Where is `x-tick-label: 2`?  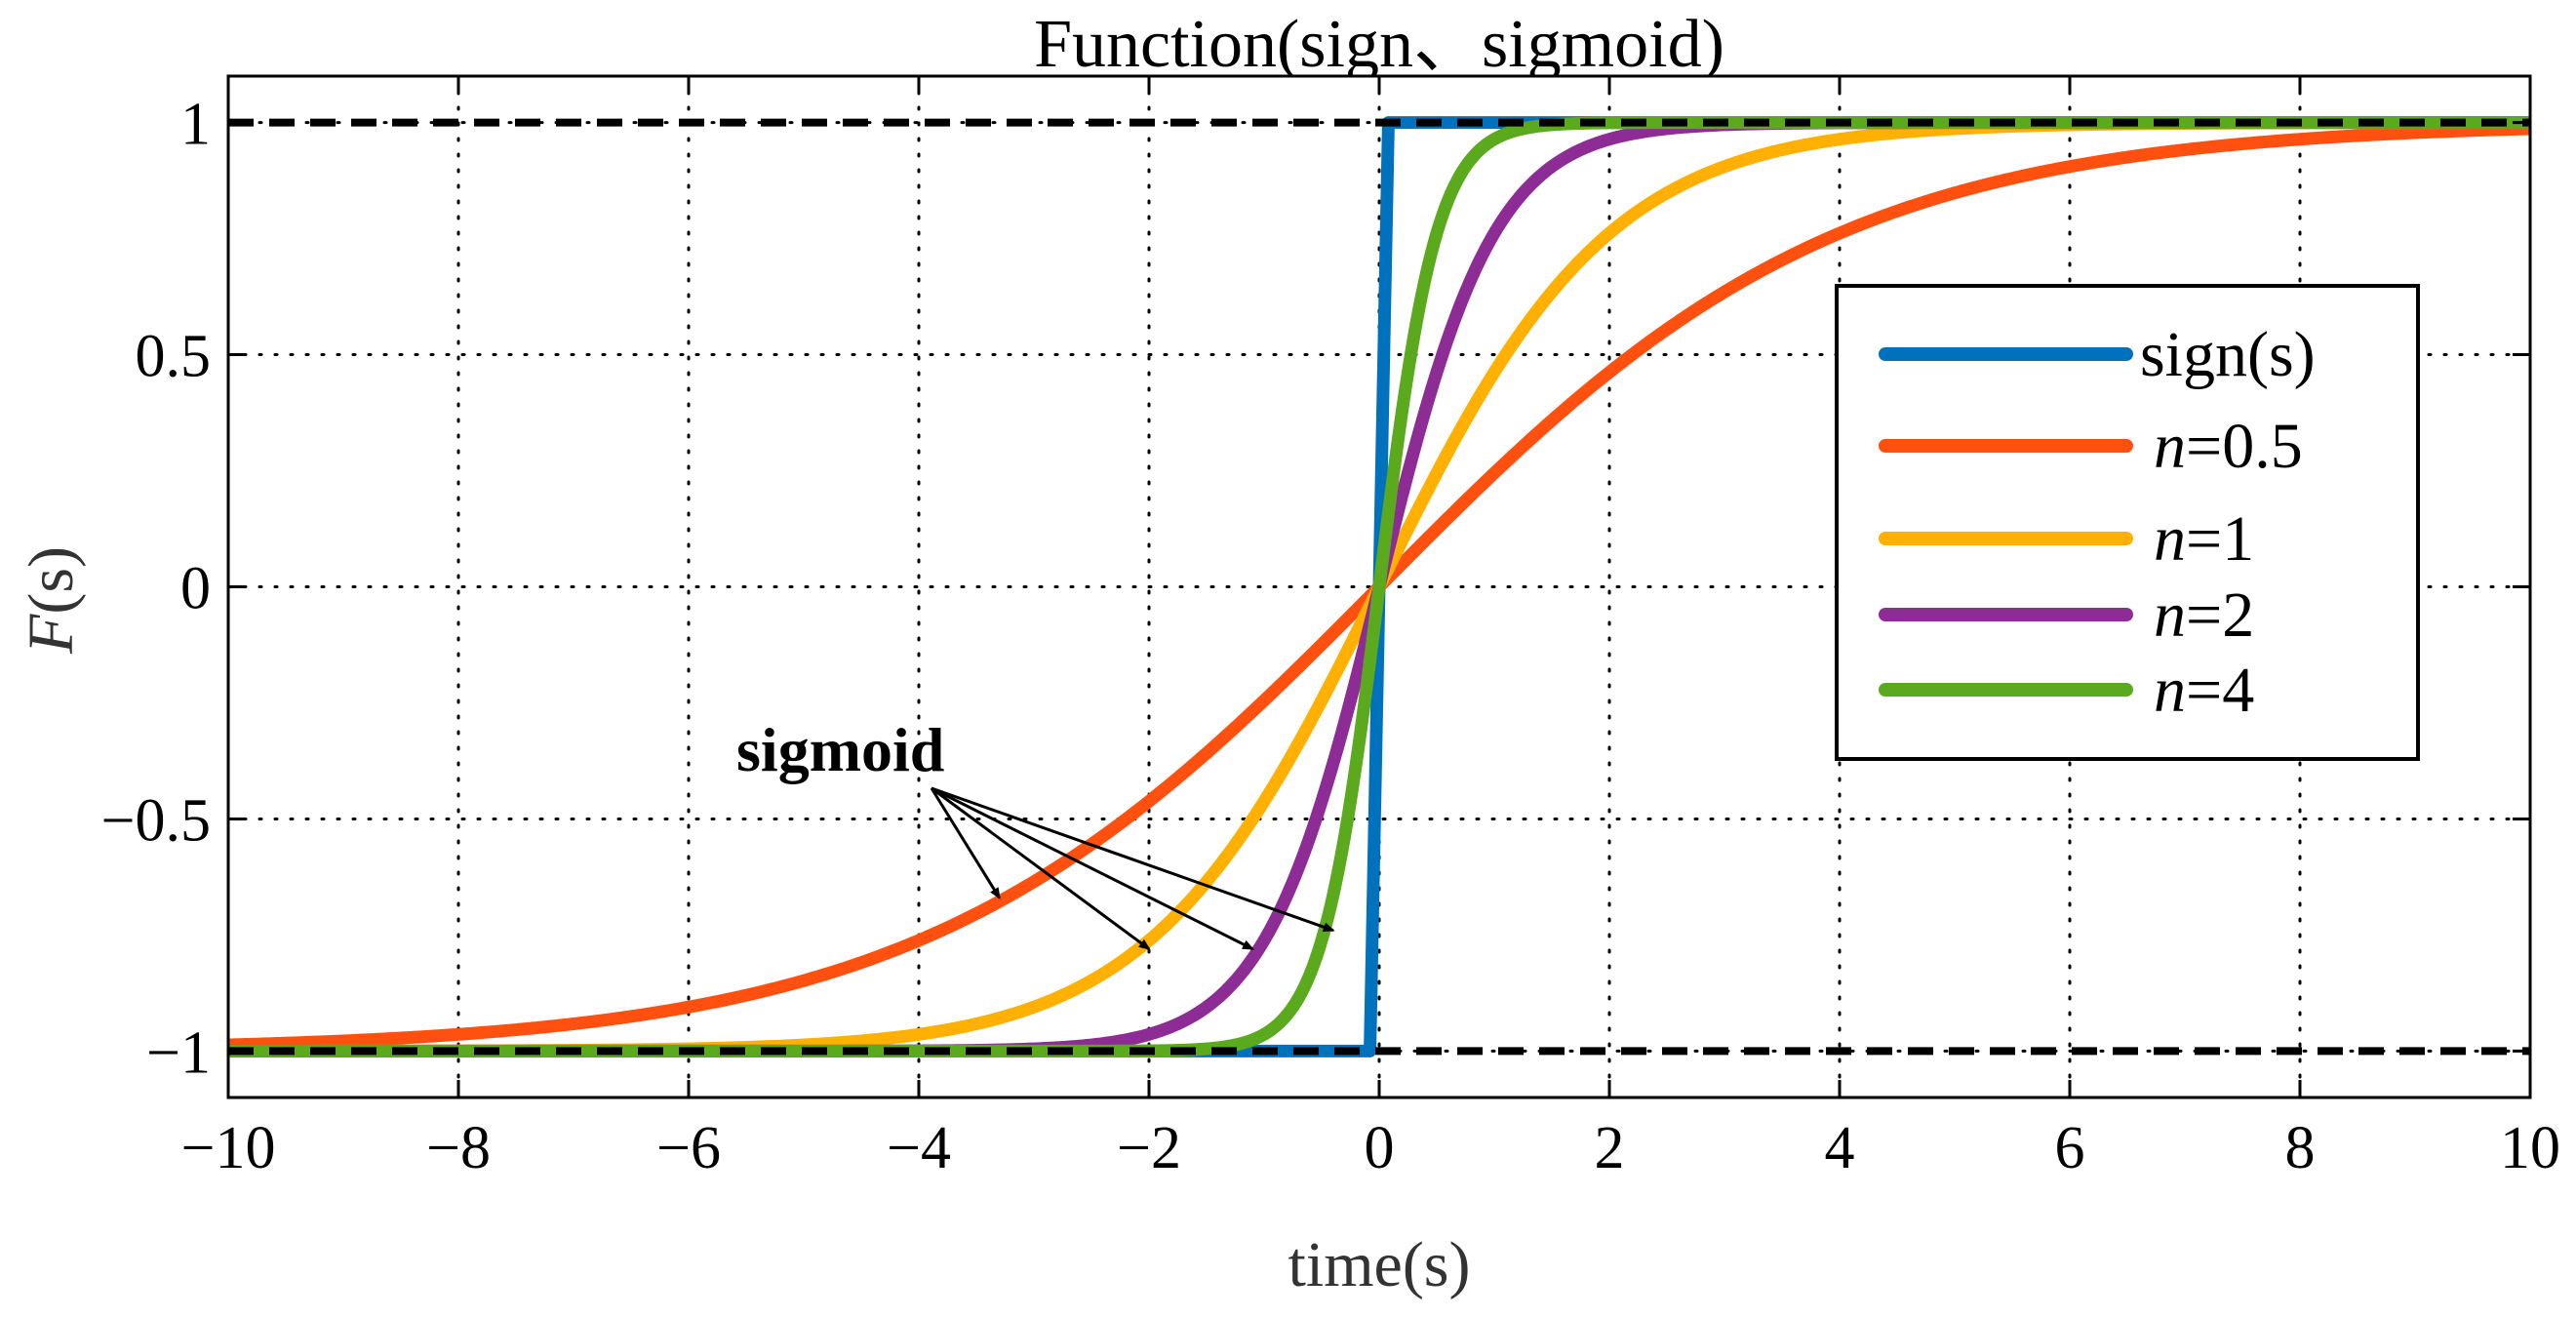 x-tick-label: 2 is located at coordinates (1610, 1148).